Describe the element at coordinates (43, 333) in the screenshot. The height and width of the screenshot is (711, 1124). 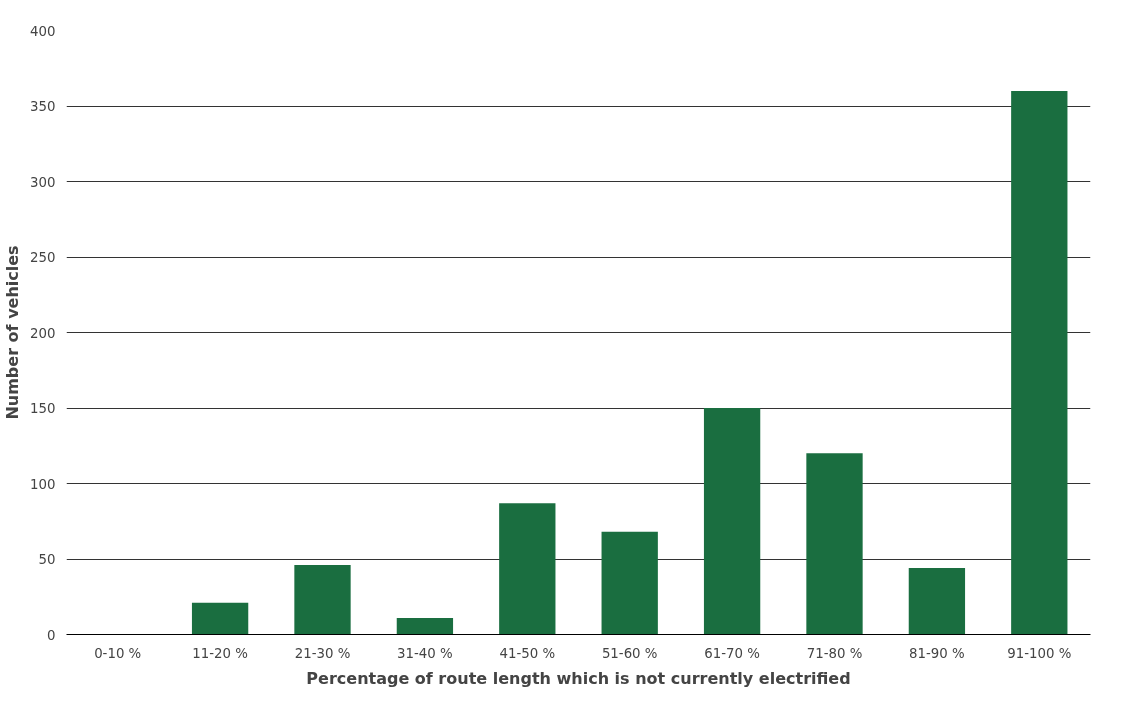
I see `y-tick-label: 200` at that location.